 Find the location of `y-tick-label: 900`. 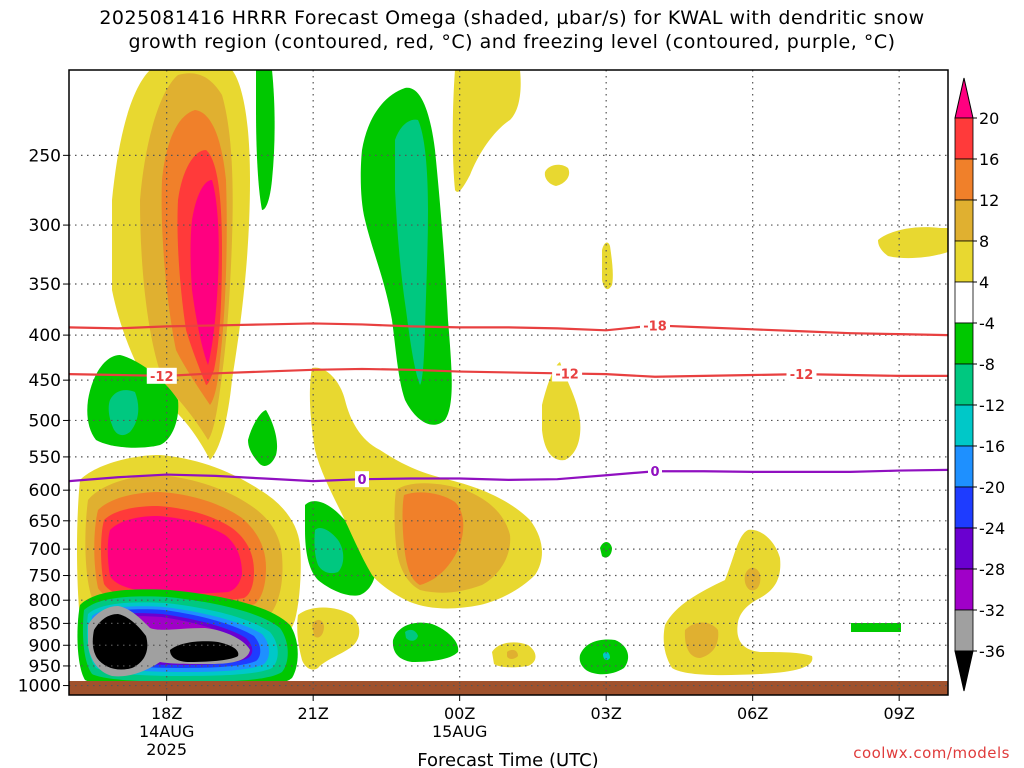

y-tick-label: 900 is located at coordinates (45, 646).